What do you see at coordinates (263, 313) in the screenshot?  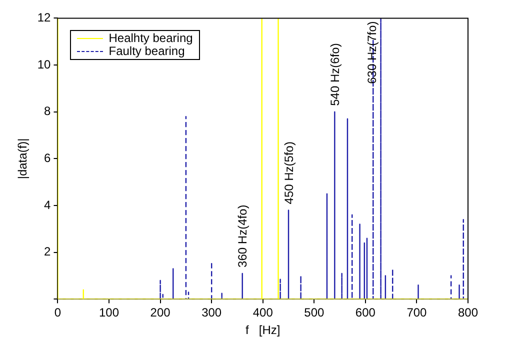 I see `x-tick-label: 400` at bounding box center [263, 313].